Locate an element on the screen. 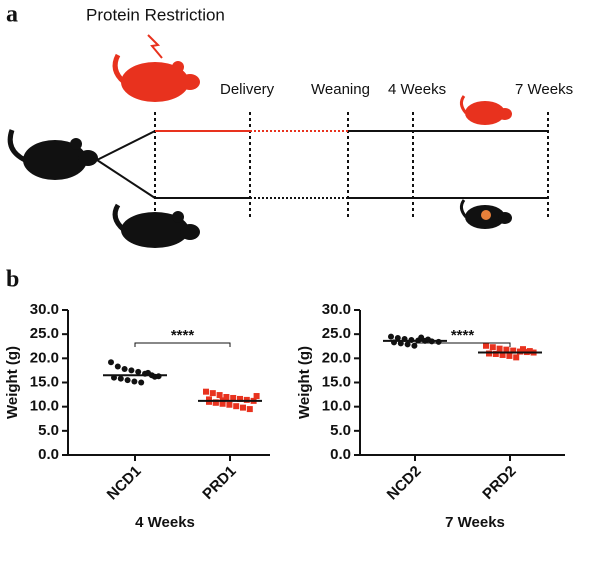  timeline is located at coordinates (322, 165).